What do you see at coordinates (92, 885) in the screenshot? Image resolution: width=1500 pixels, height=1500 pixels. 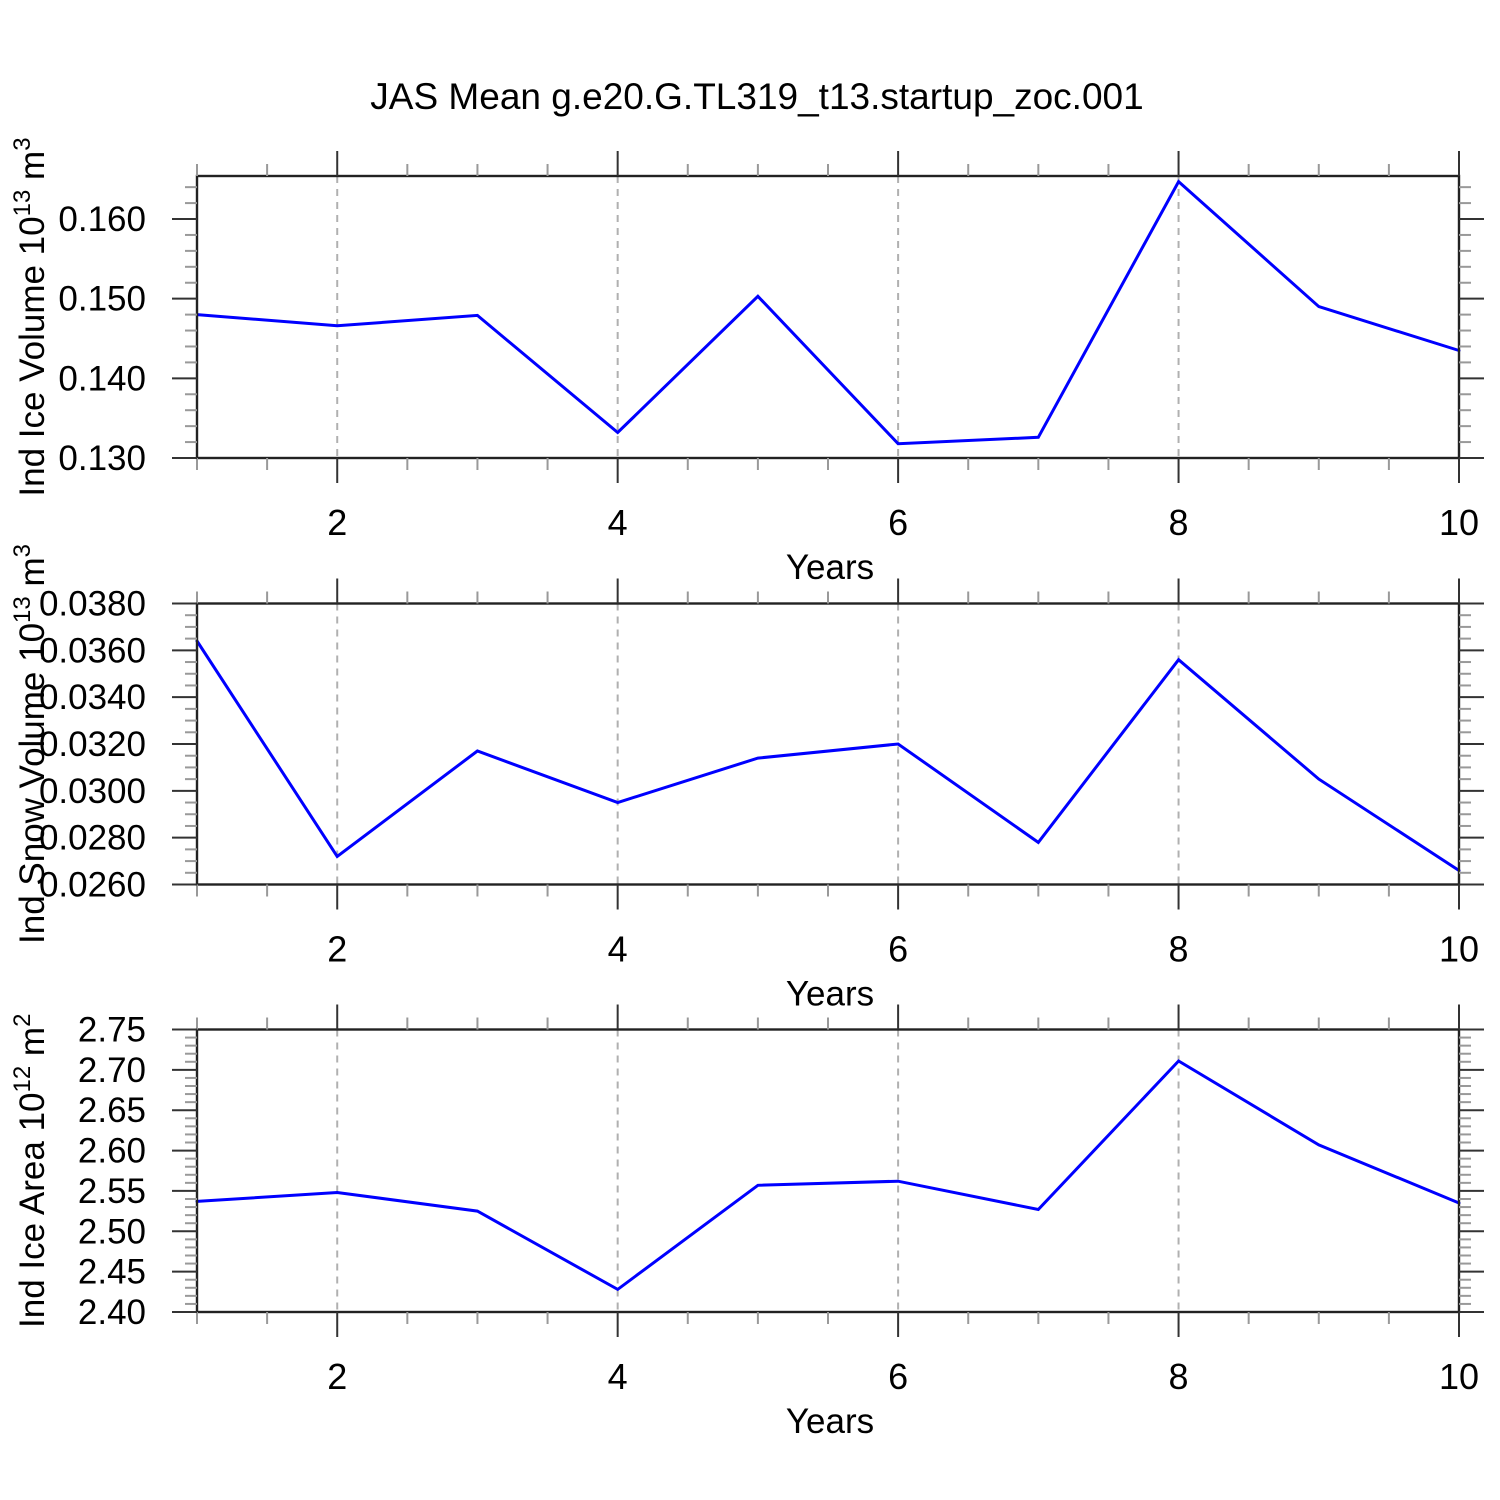 I see `y-tick-label: 0.0260` at bounding box center [92, 885].